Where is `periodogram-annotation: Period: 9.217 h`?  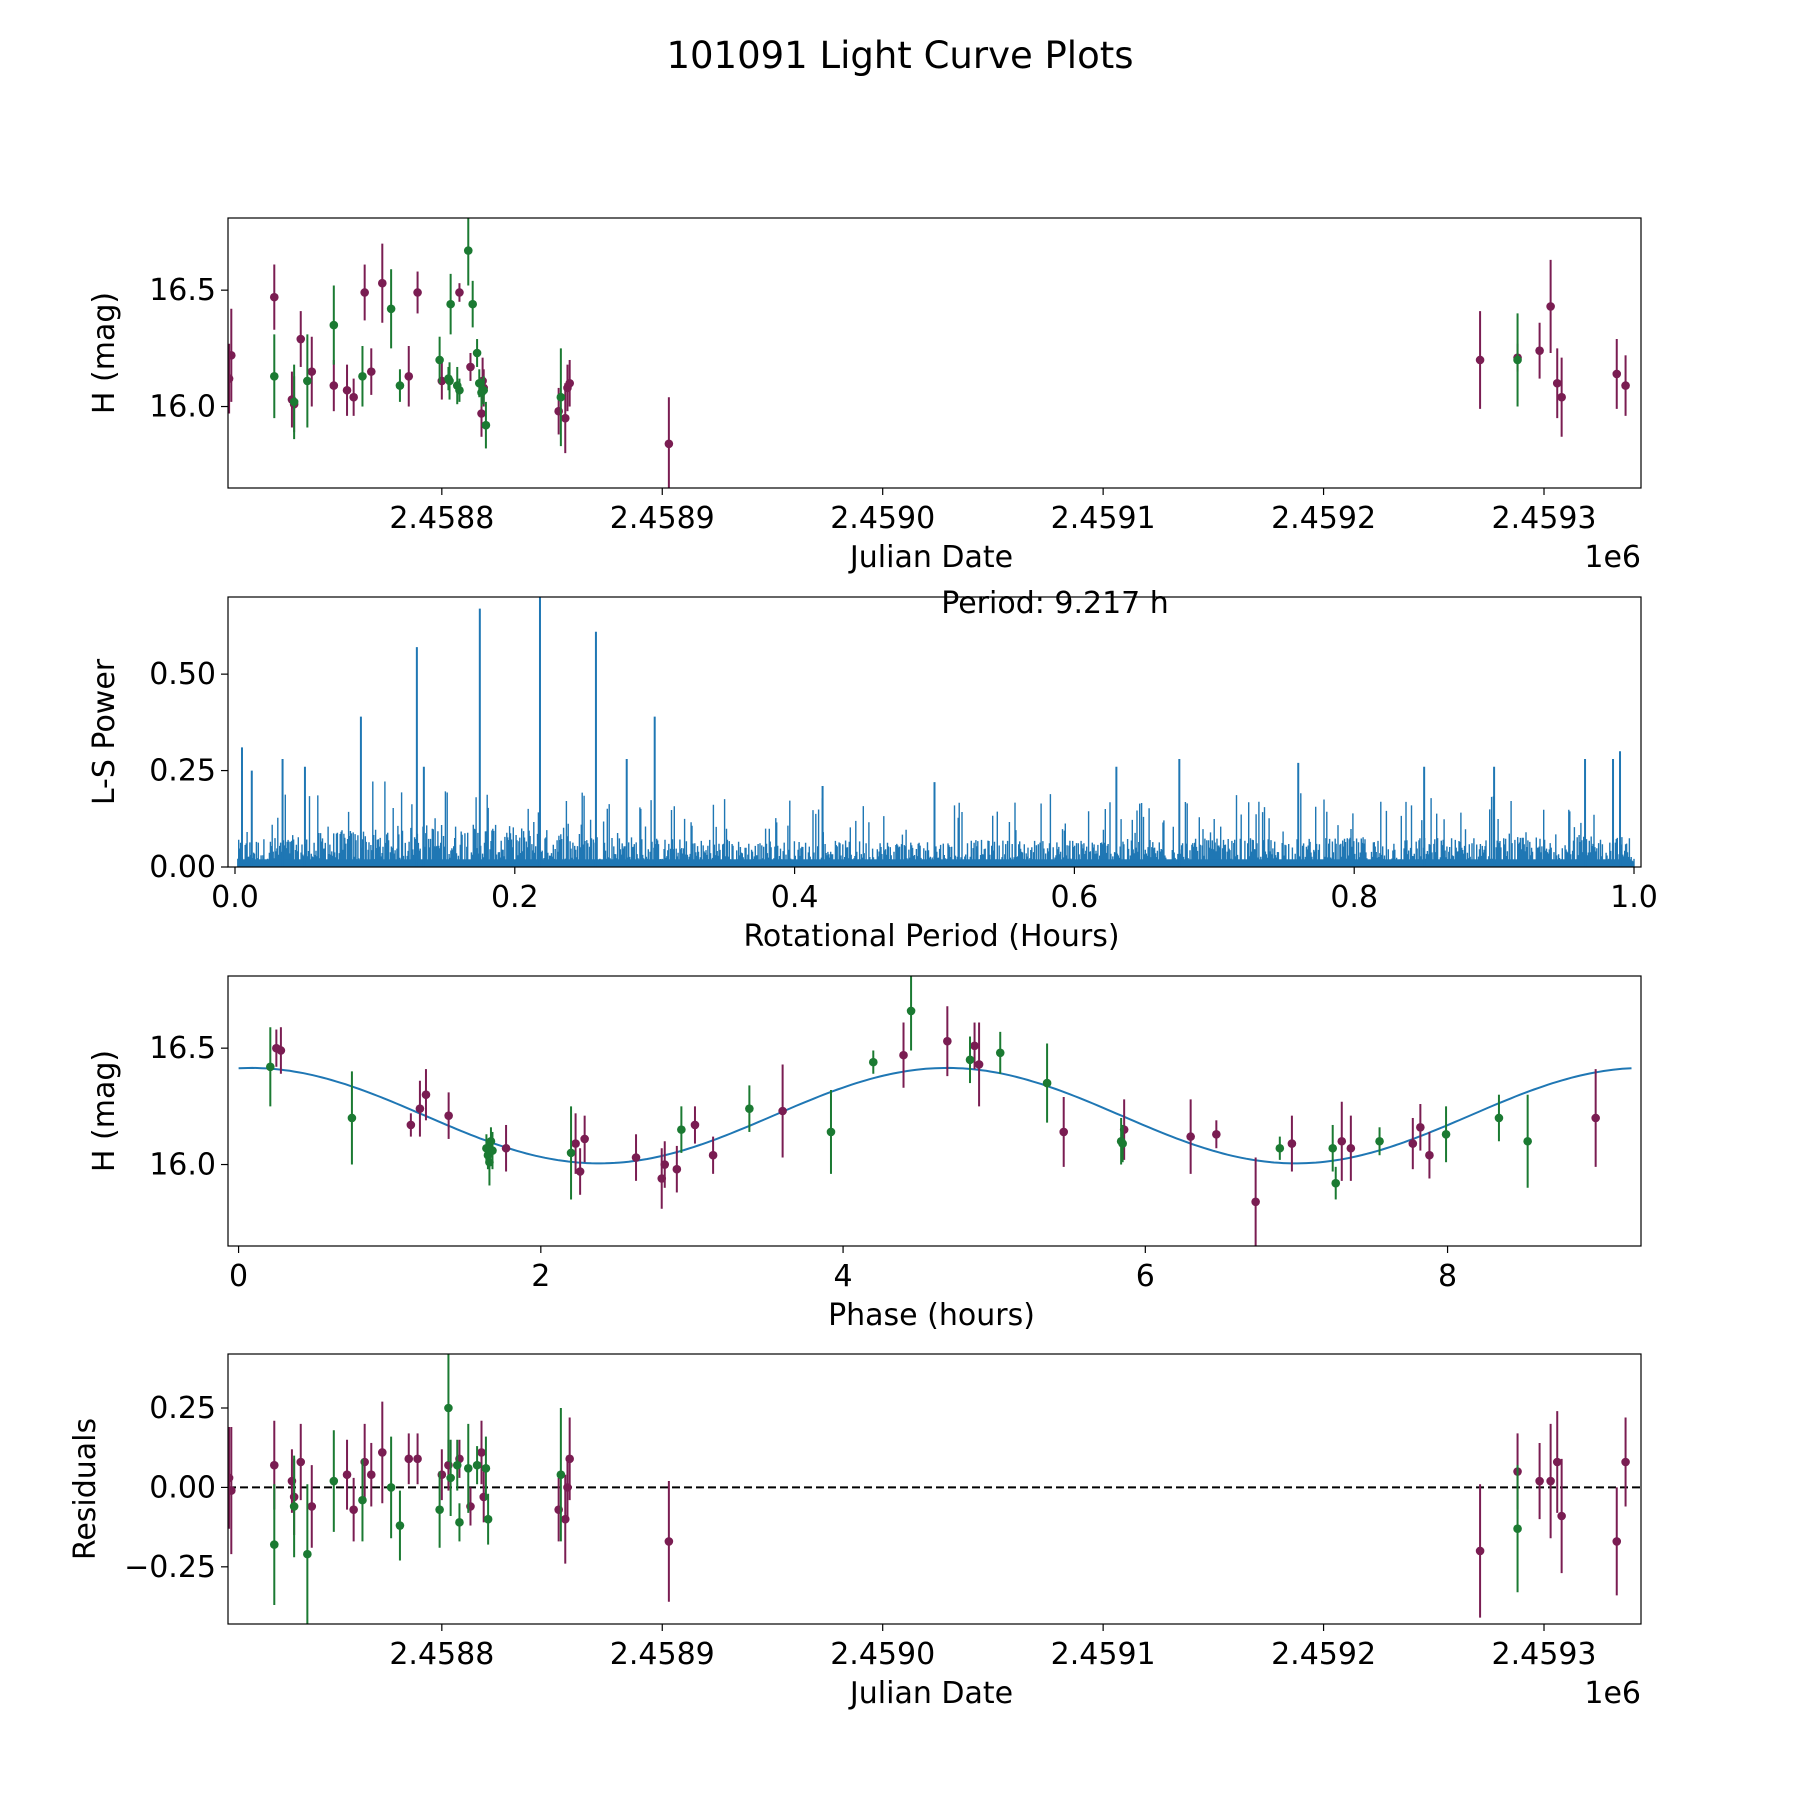
periodogram-annotation: Period: 9.217 h is located at coordinates (1055, 603).